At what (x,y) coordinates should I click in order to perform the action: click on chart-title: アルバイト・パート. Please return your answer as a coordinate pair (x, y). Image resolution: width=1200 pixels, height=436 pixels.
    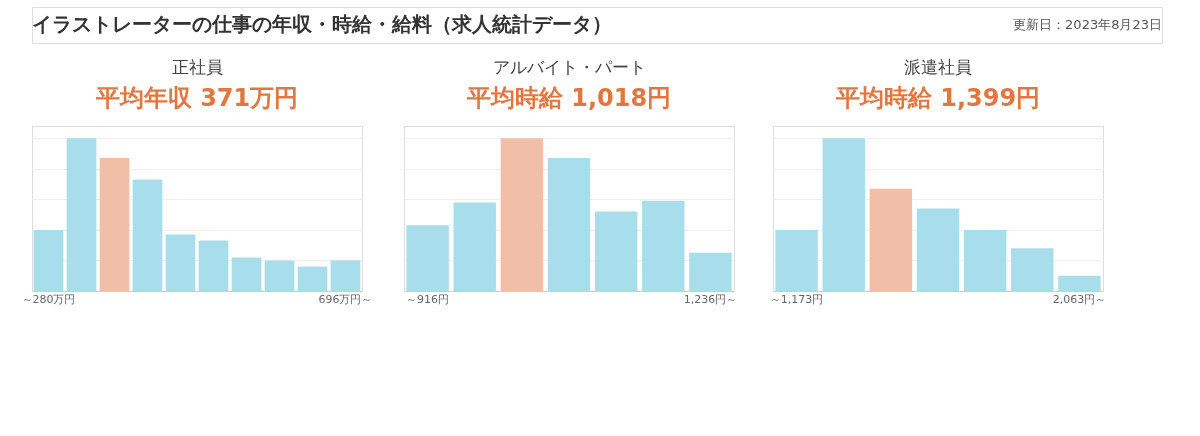
    Looking at the image, I should click on (569, 67).